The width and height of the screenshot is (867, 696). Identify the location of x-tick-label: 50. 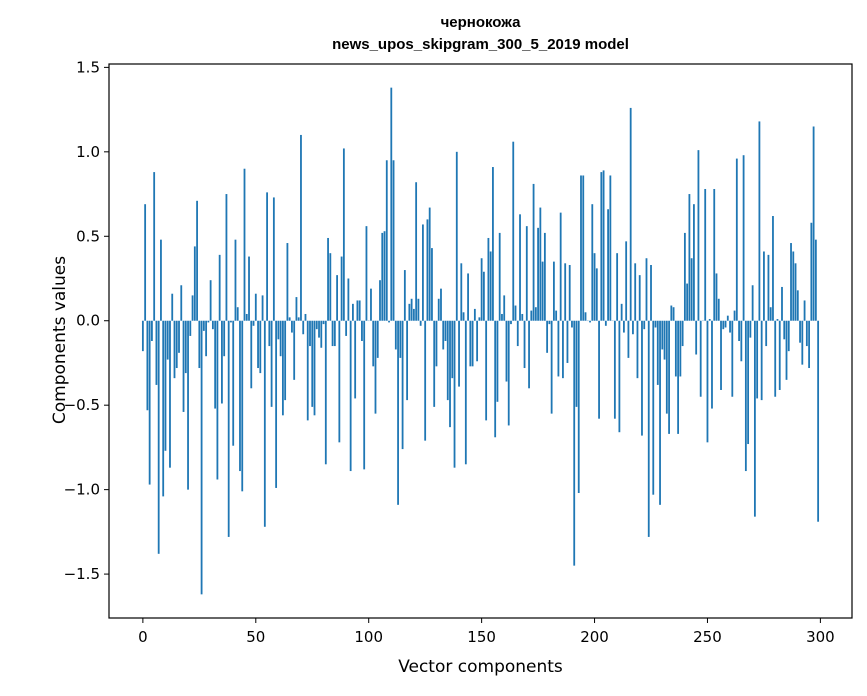
(255, 637).